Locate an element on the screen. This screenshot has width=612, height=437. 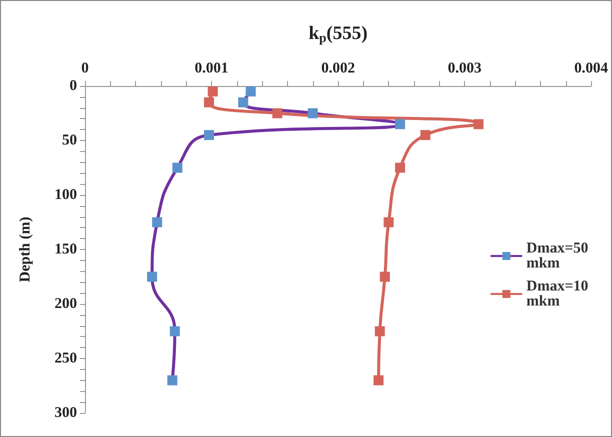
y-tick-label: 100 is located at coordinates (65, 195).